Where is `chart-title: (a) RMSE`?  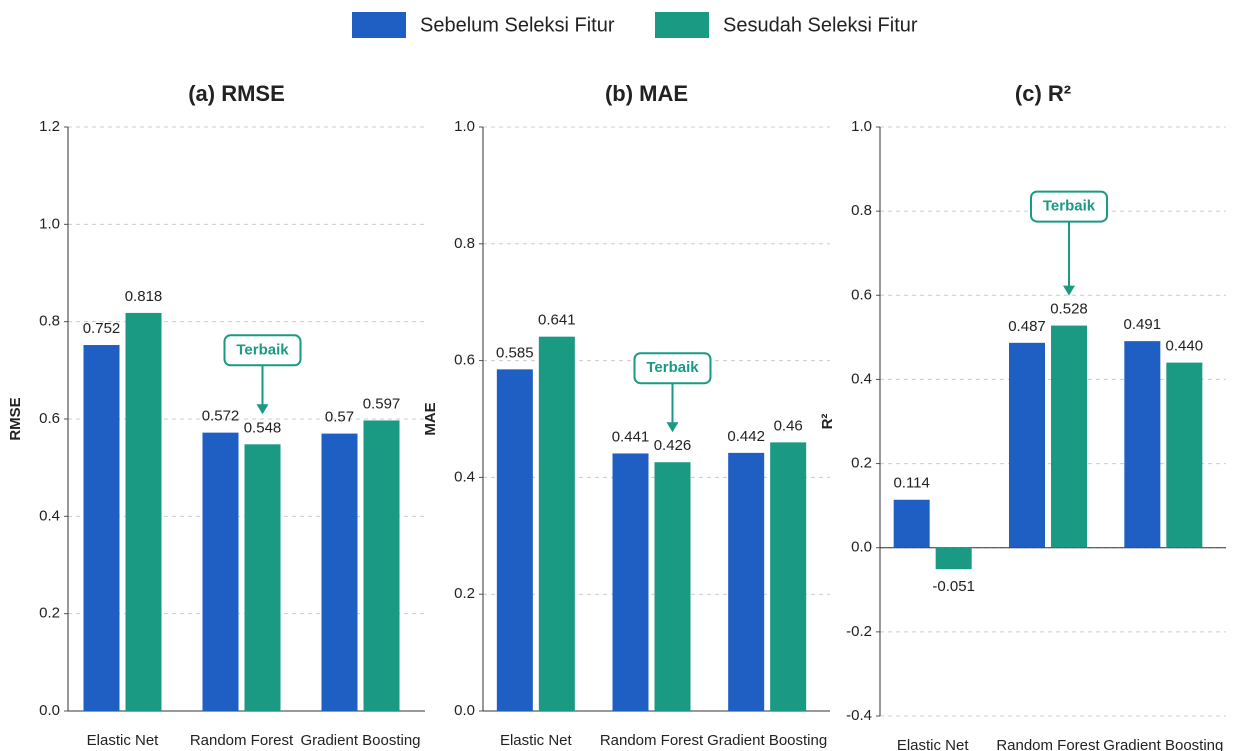 chart-title: (a) RMSE is located at coordinates (236, 93).